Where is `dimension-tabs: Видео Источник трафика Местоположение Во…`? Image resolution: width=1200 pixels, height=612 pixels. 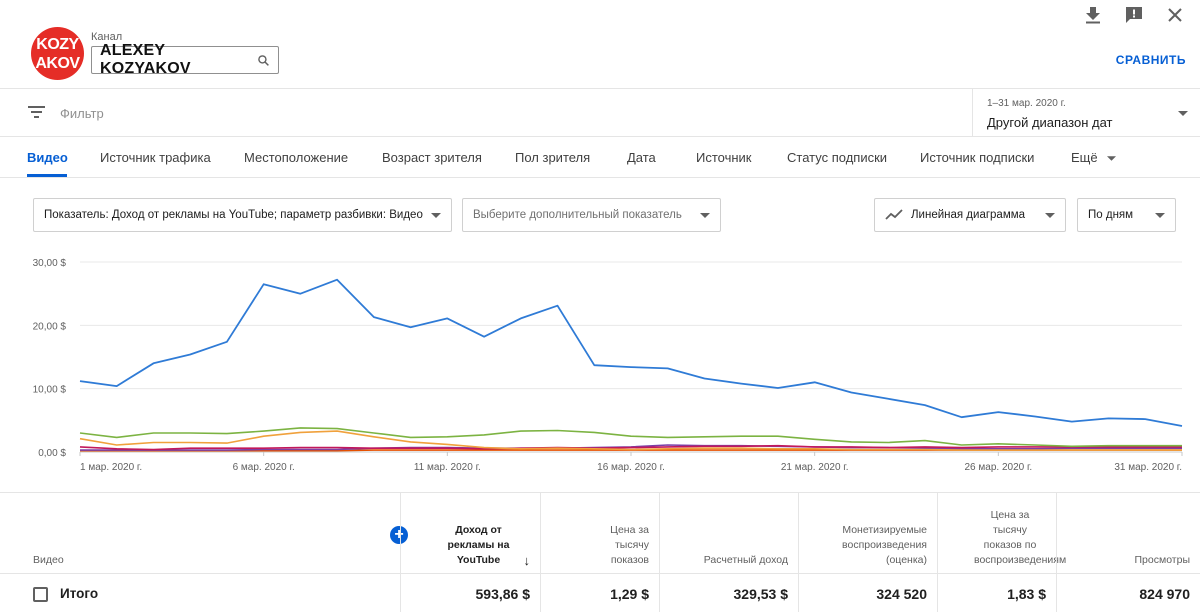
dimension-tabs: Видео Источник трафика Местоположение Во… is located at coordinates (600, 158).